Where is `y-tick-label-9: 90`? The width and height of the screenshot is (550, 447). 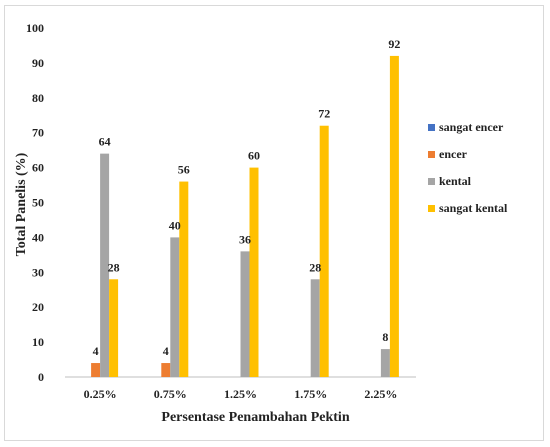 y-tick-label-9: 90 is located at coordinates (38, 63).